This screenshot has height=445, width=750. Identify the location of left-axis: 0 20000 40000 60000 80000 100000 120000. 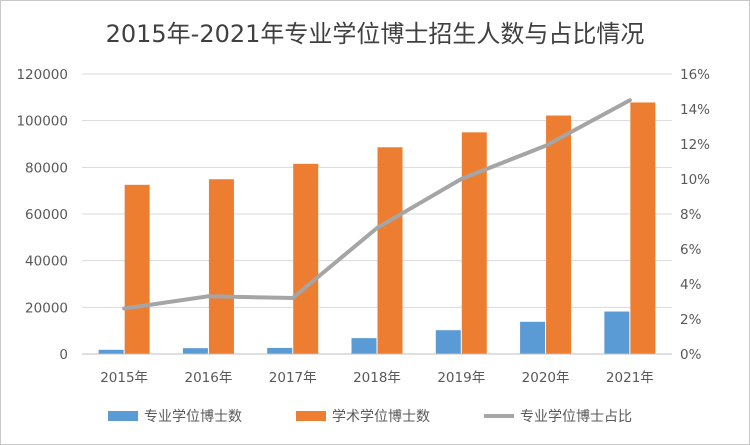
(42, 215).